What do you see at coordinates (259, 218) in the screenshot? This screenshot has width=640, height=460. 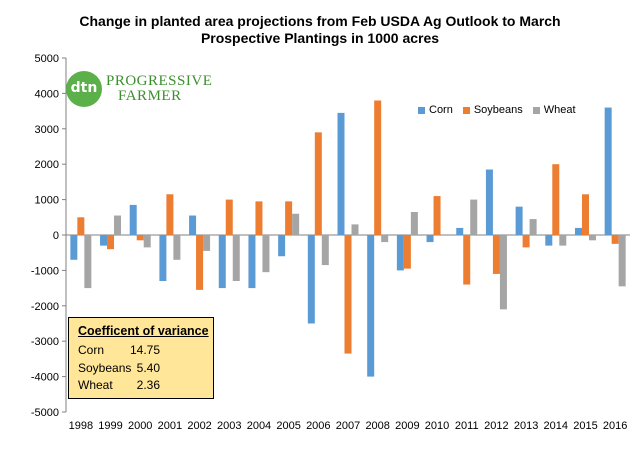 I see `bar-soybeans-2004` at bounding box center [259, 218].